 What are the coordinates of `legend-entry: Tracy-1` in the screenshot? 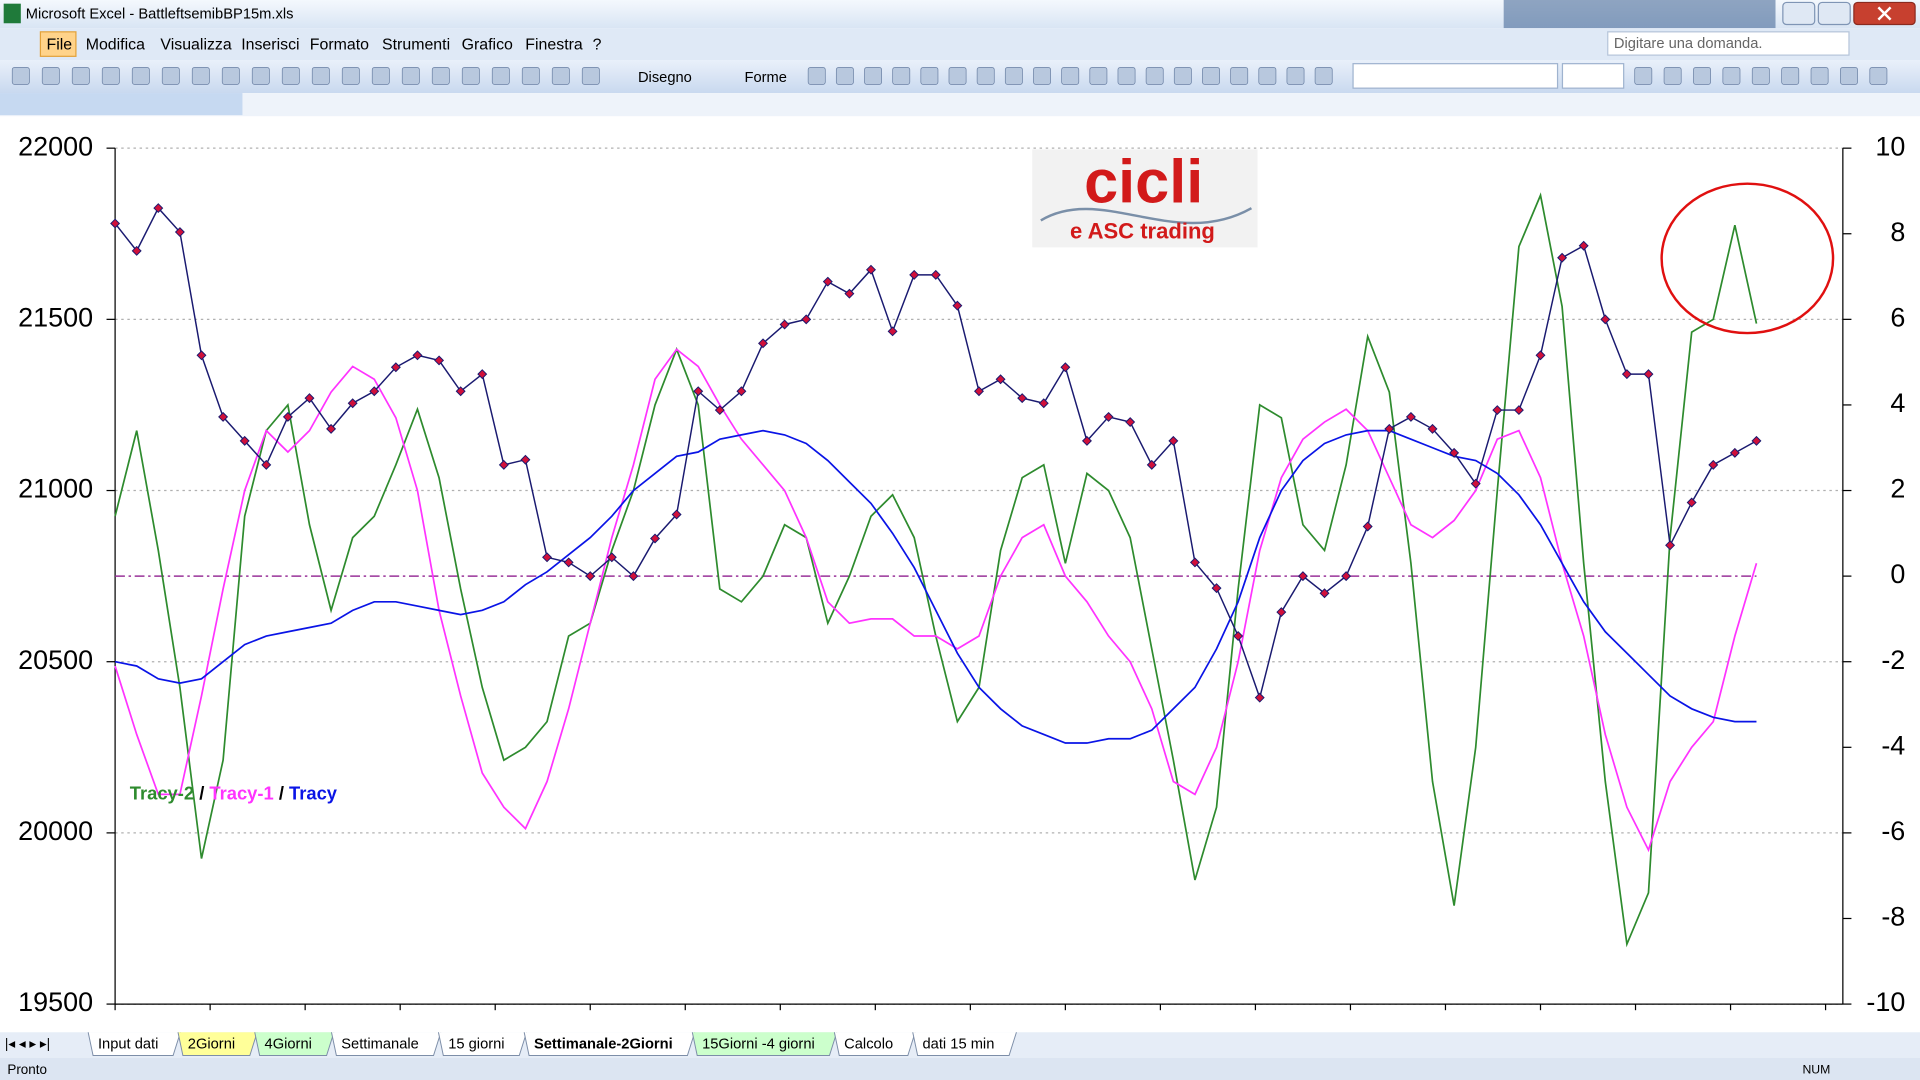 It's located at (241, 793).